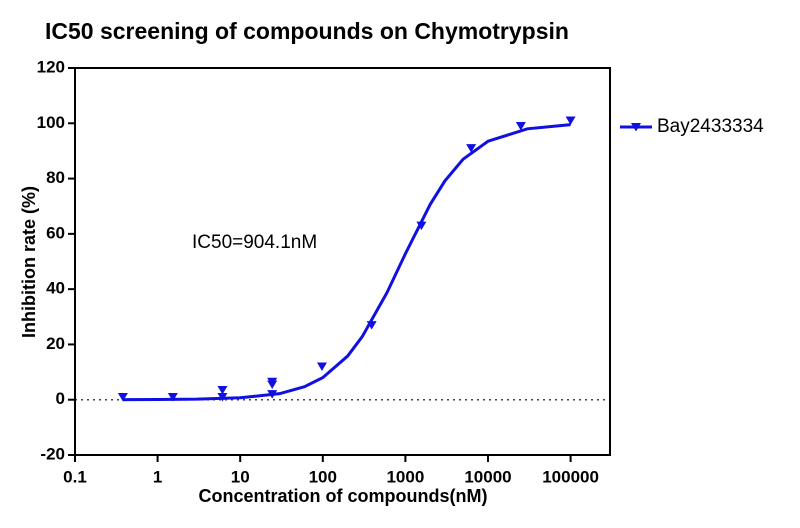  Describe the element at coordinates (55, 232) in the screenshot. I see `y-tick-label: 60` at that location.